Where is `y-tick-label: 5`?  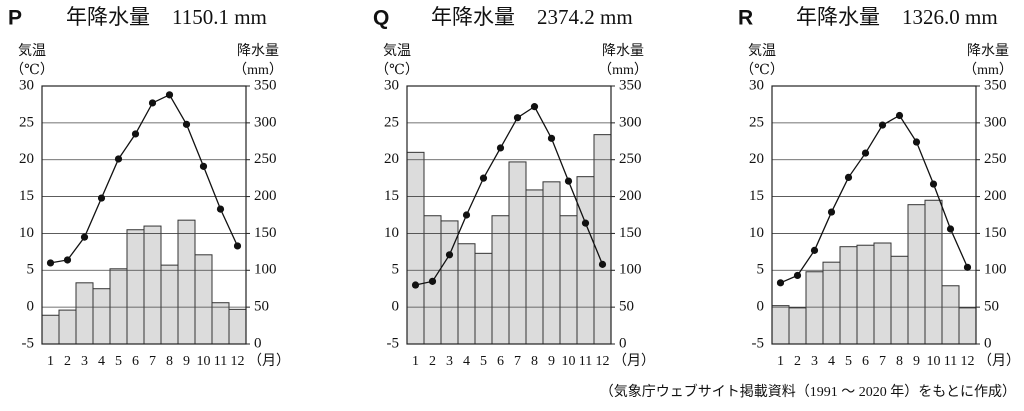
y-tick-label: 5 is located at coordinates (396, 270).